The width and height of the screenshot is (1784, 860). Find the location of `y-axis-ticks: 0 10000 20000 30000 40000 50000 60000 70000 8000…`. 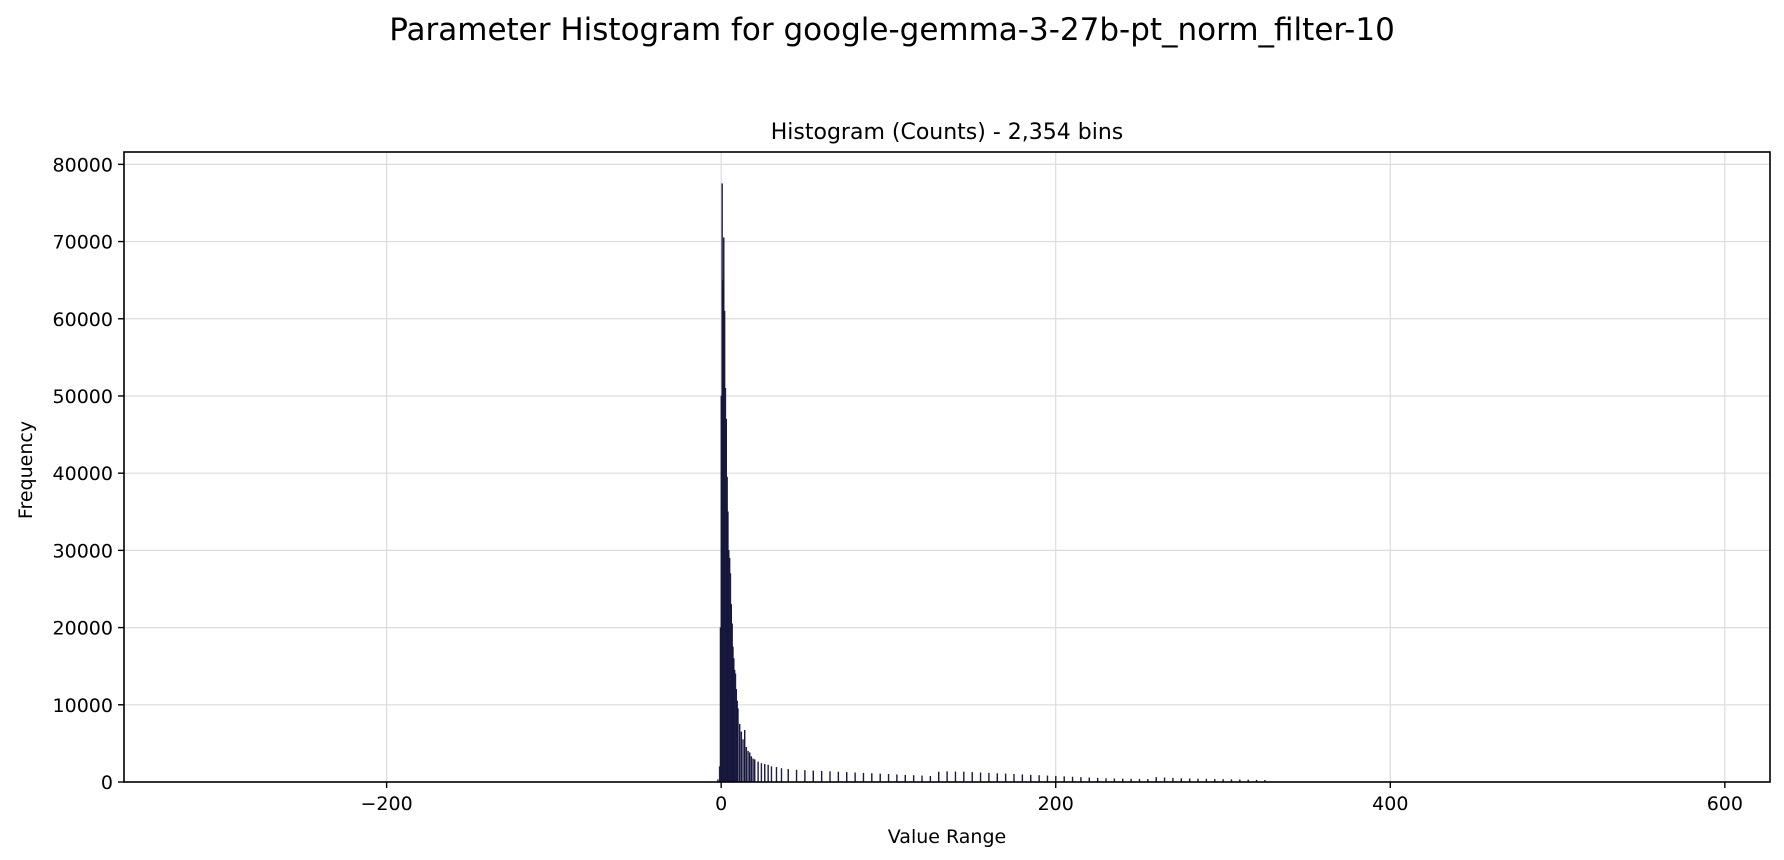

y-axis-ticks: 0 10000 20000 30000 40000 50000 60000 70000 8000… is located at coordinates (88, 474).